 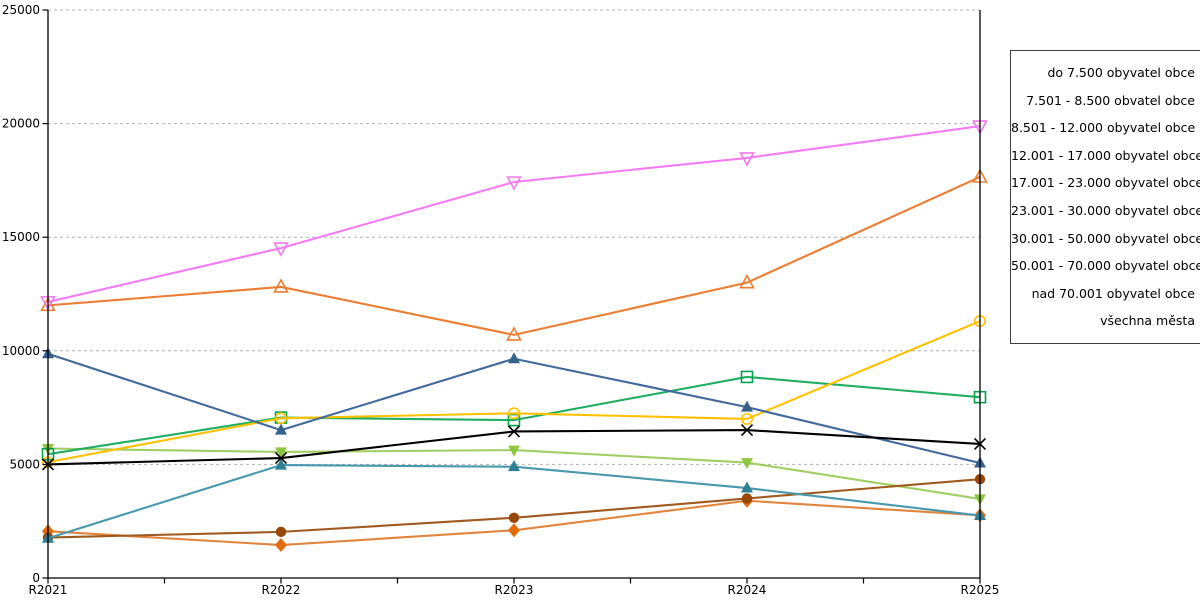 I want to click on y-tick-label: 10000, so click(x=21, y=351).